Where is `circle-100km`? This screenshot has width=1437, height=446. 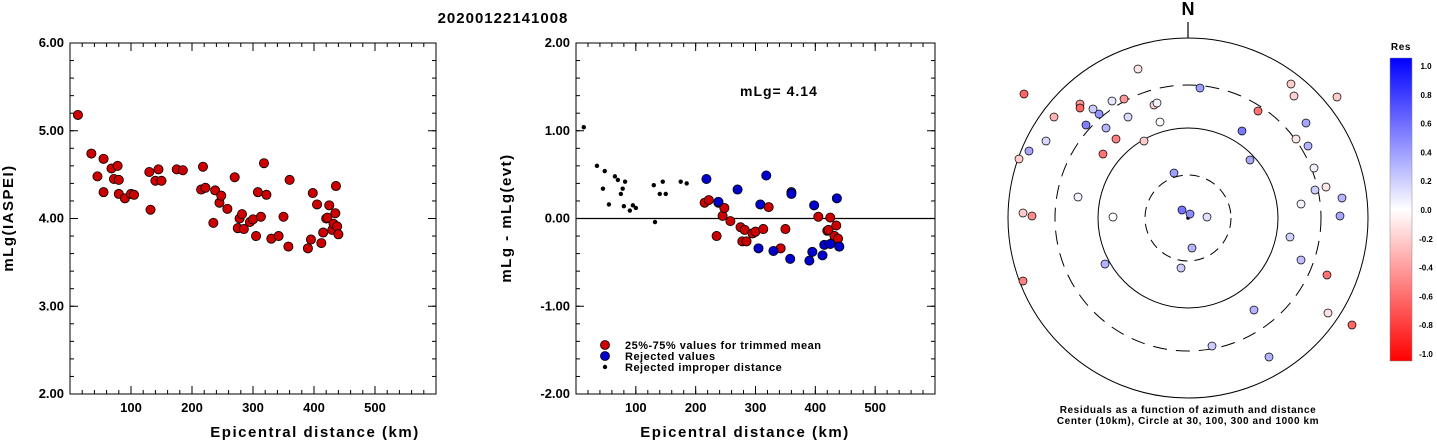 circle-100km is located at coordinates (1188, 218).